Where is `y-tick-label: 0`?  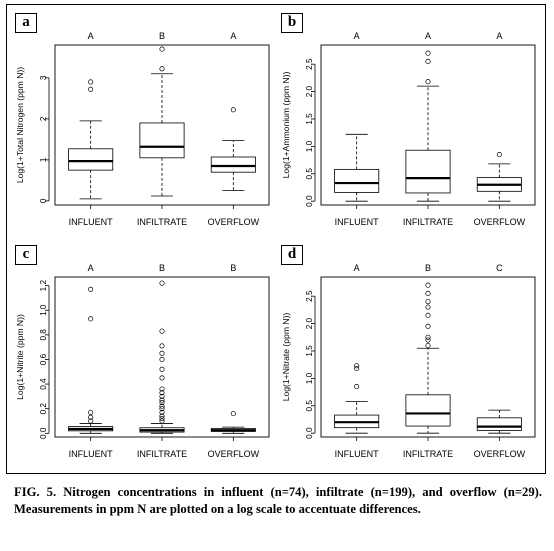 y-tick-label: 0 is located at coordinates (43, 200).